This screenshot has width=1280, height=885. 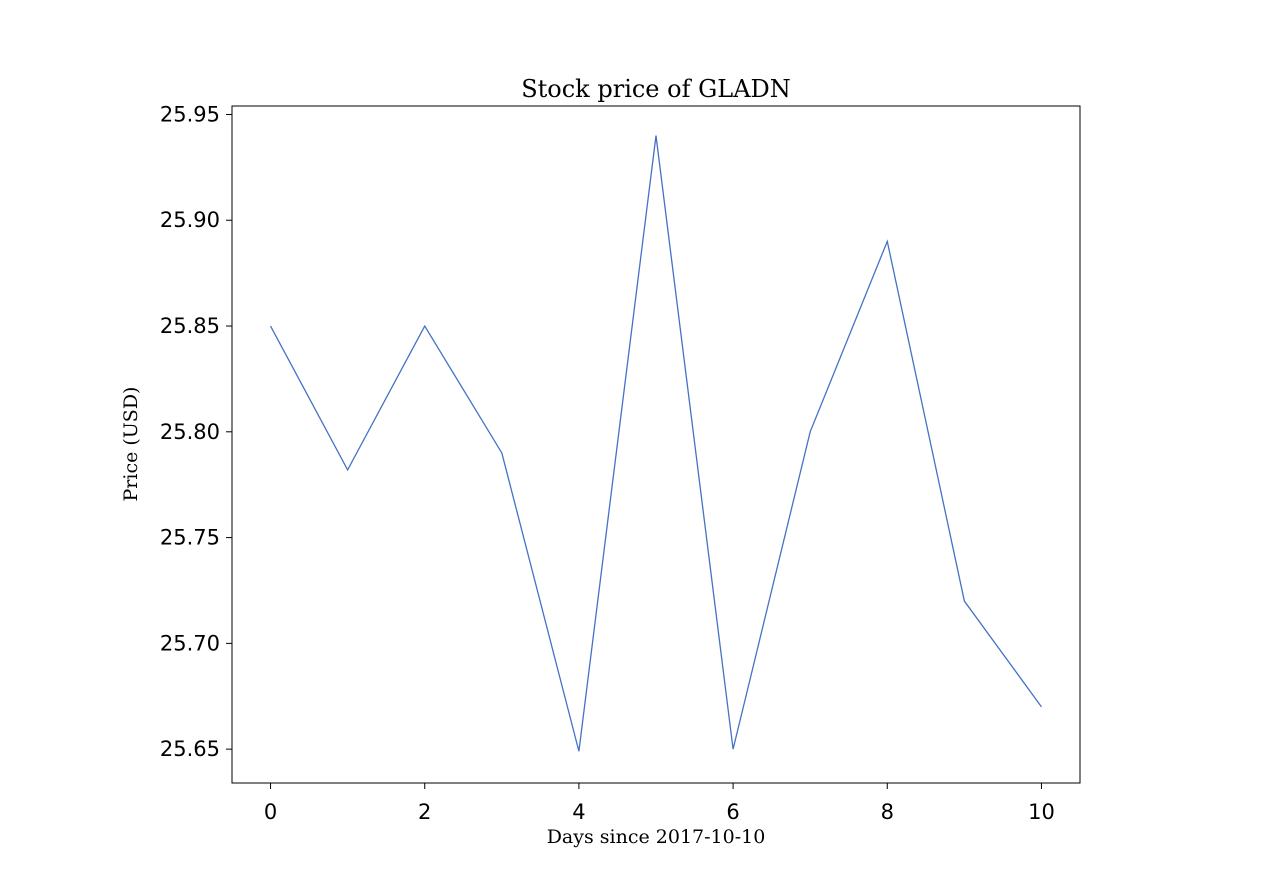 What do you see at coordinates (732, 812) in the screenshot?
I see `x-tick-label: 6` at bounding box center [732, 812].